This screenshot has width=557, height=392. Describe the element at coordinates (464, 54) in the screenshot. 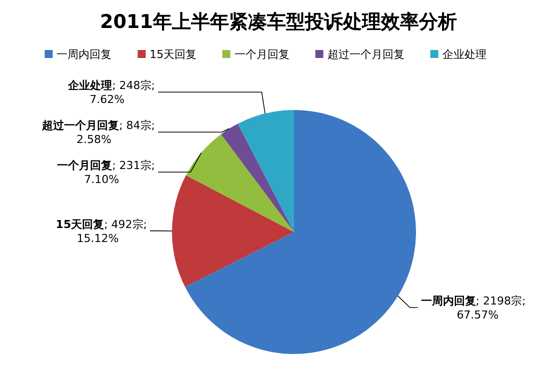

I see `legend-label: 企业处理` at that location.